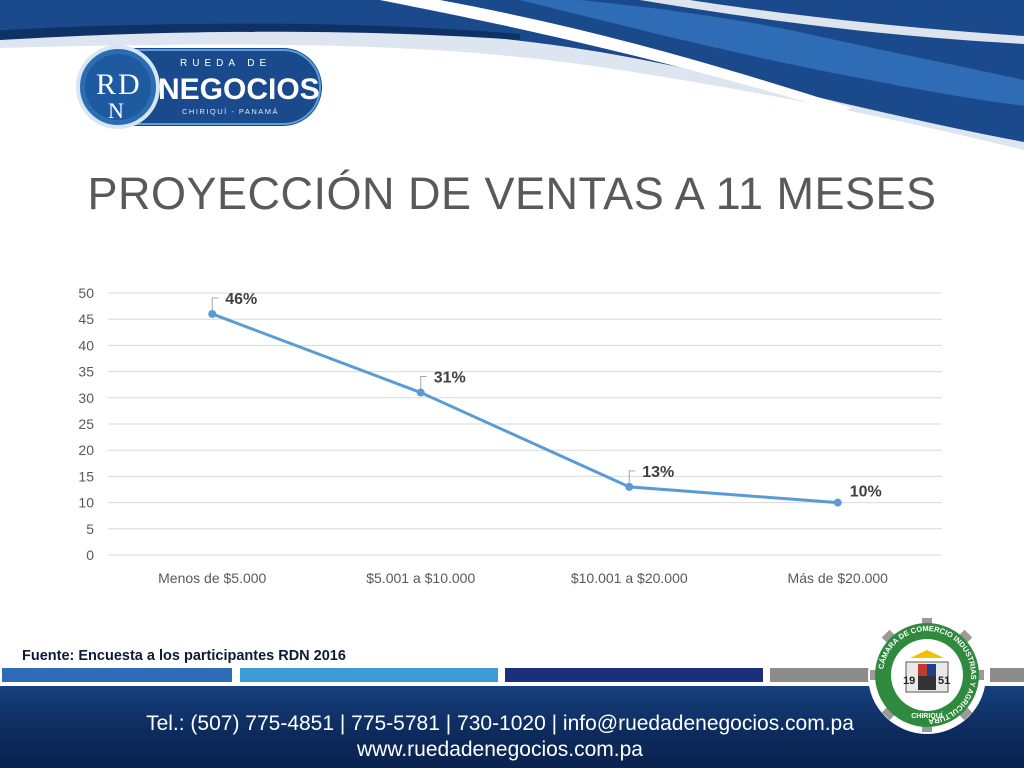  I want to click on logo-main-text: NEGOCIOS, so click(239, 89).